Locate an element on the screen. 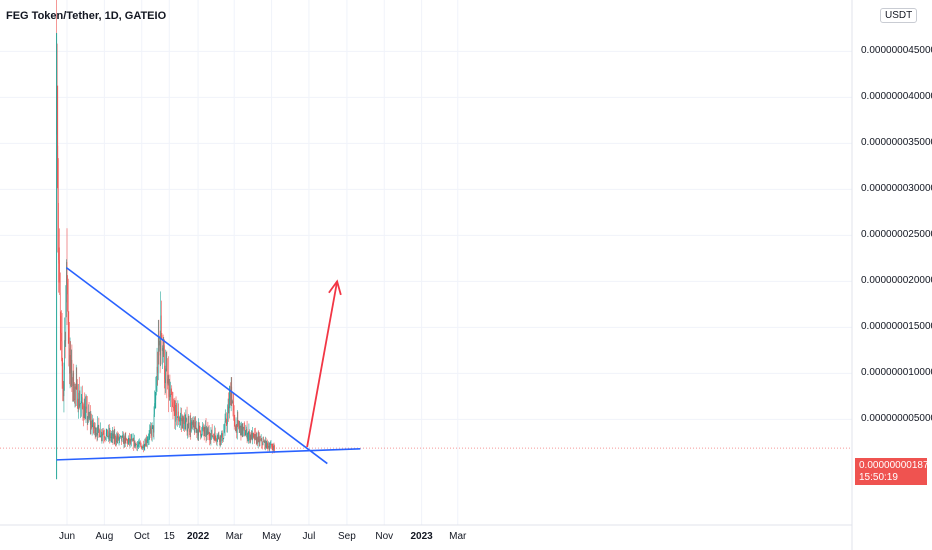 This screenshot has width=932, height=550. upper-trendline is located at coordinates (196, 365).